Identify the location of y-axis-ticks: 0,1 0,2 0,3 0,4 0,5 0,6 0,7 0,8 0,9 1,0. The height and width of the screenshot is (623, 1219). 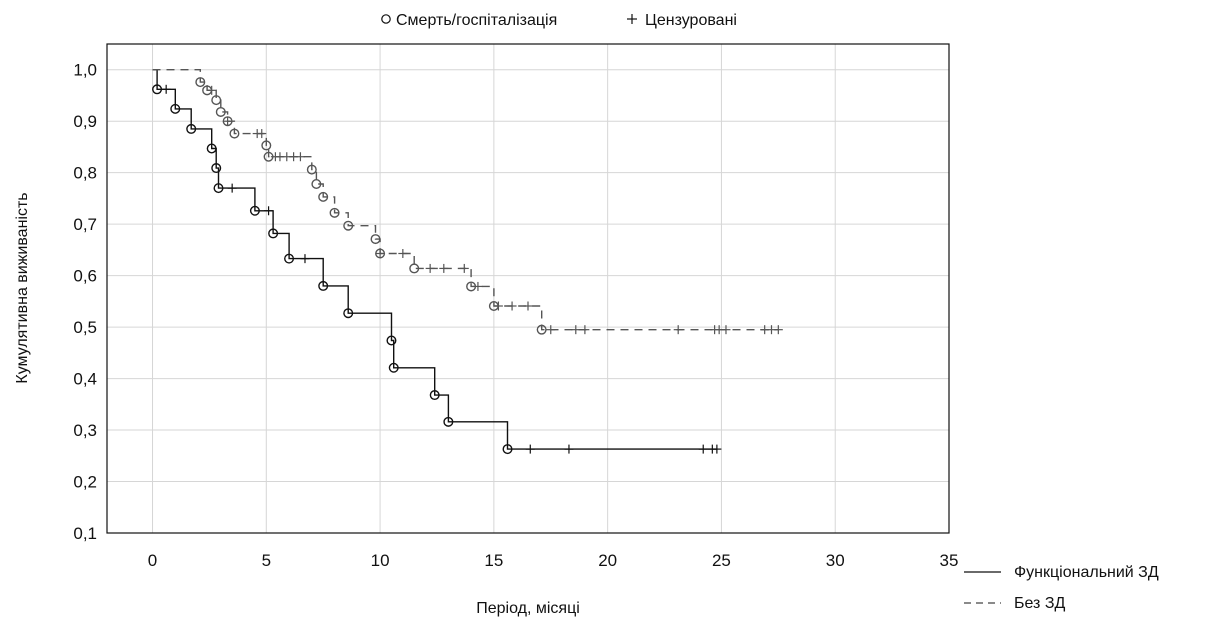
(85, 302).